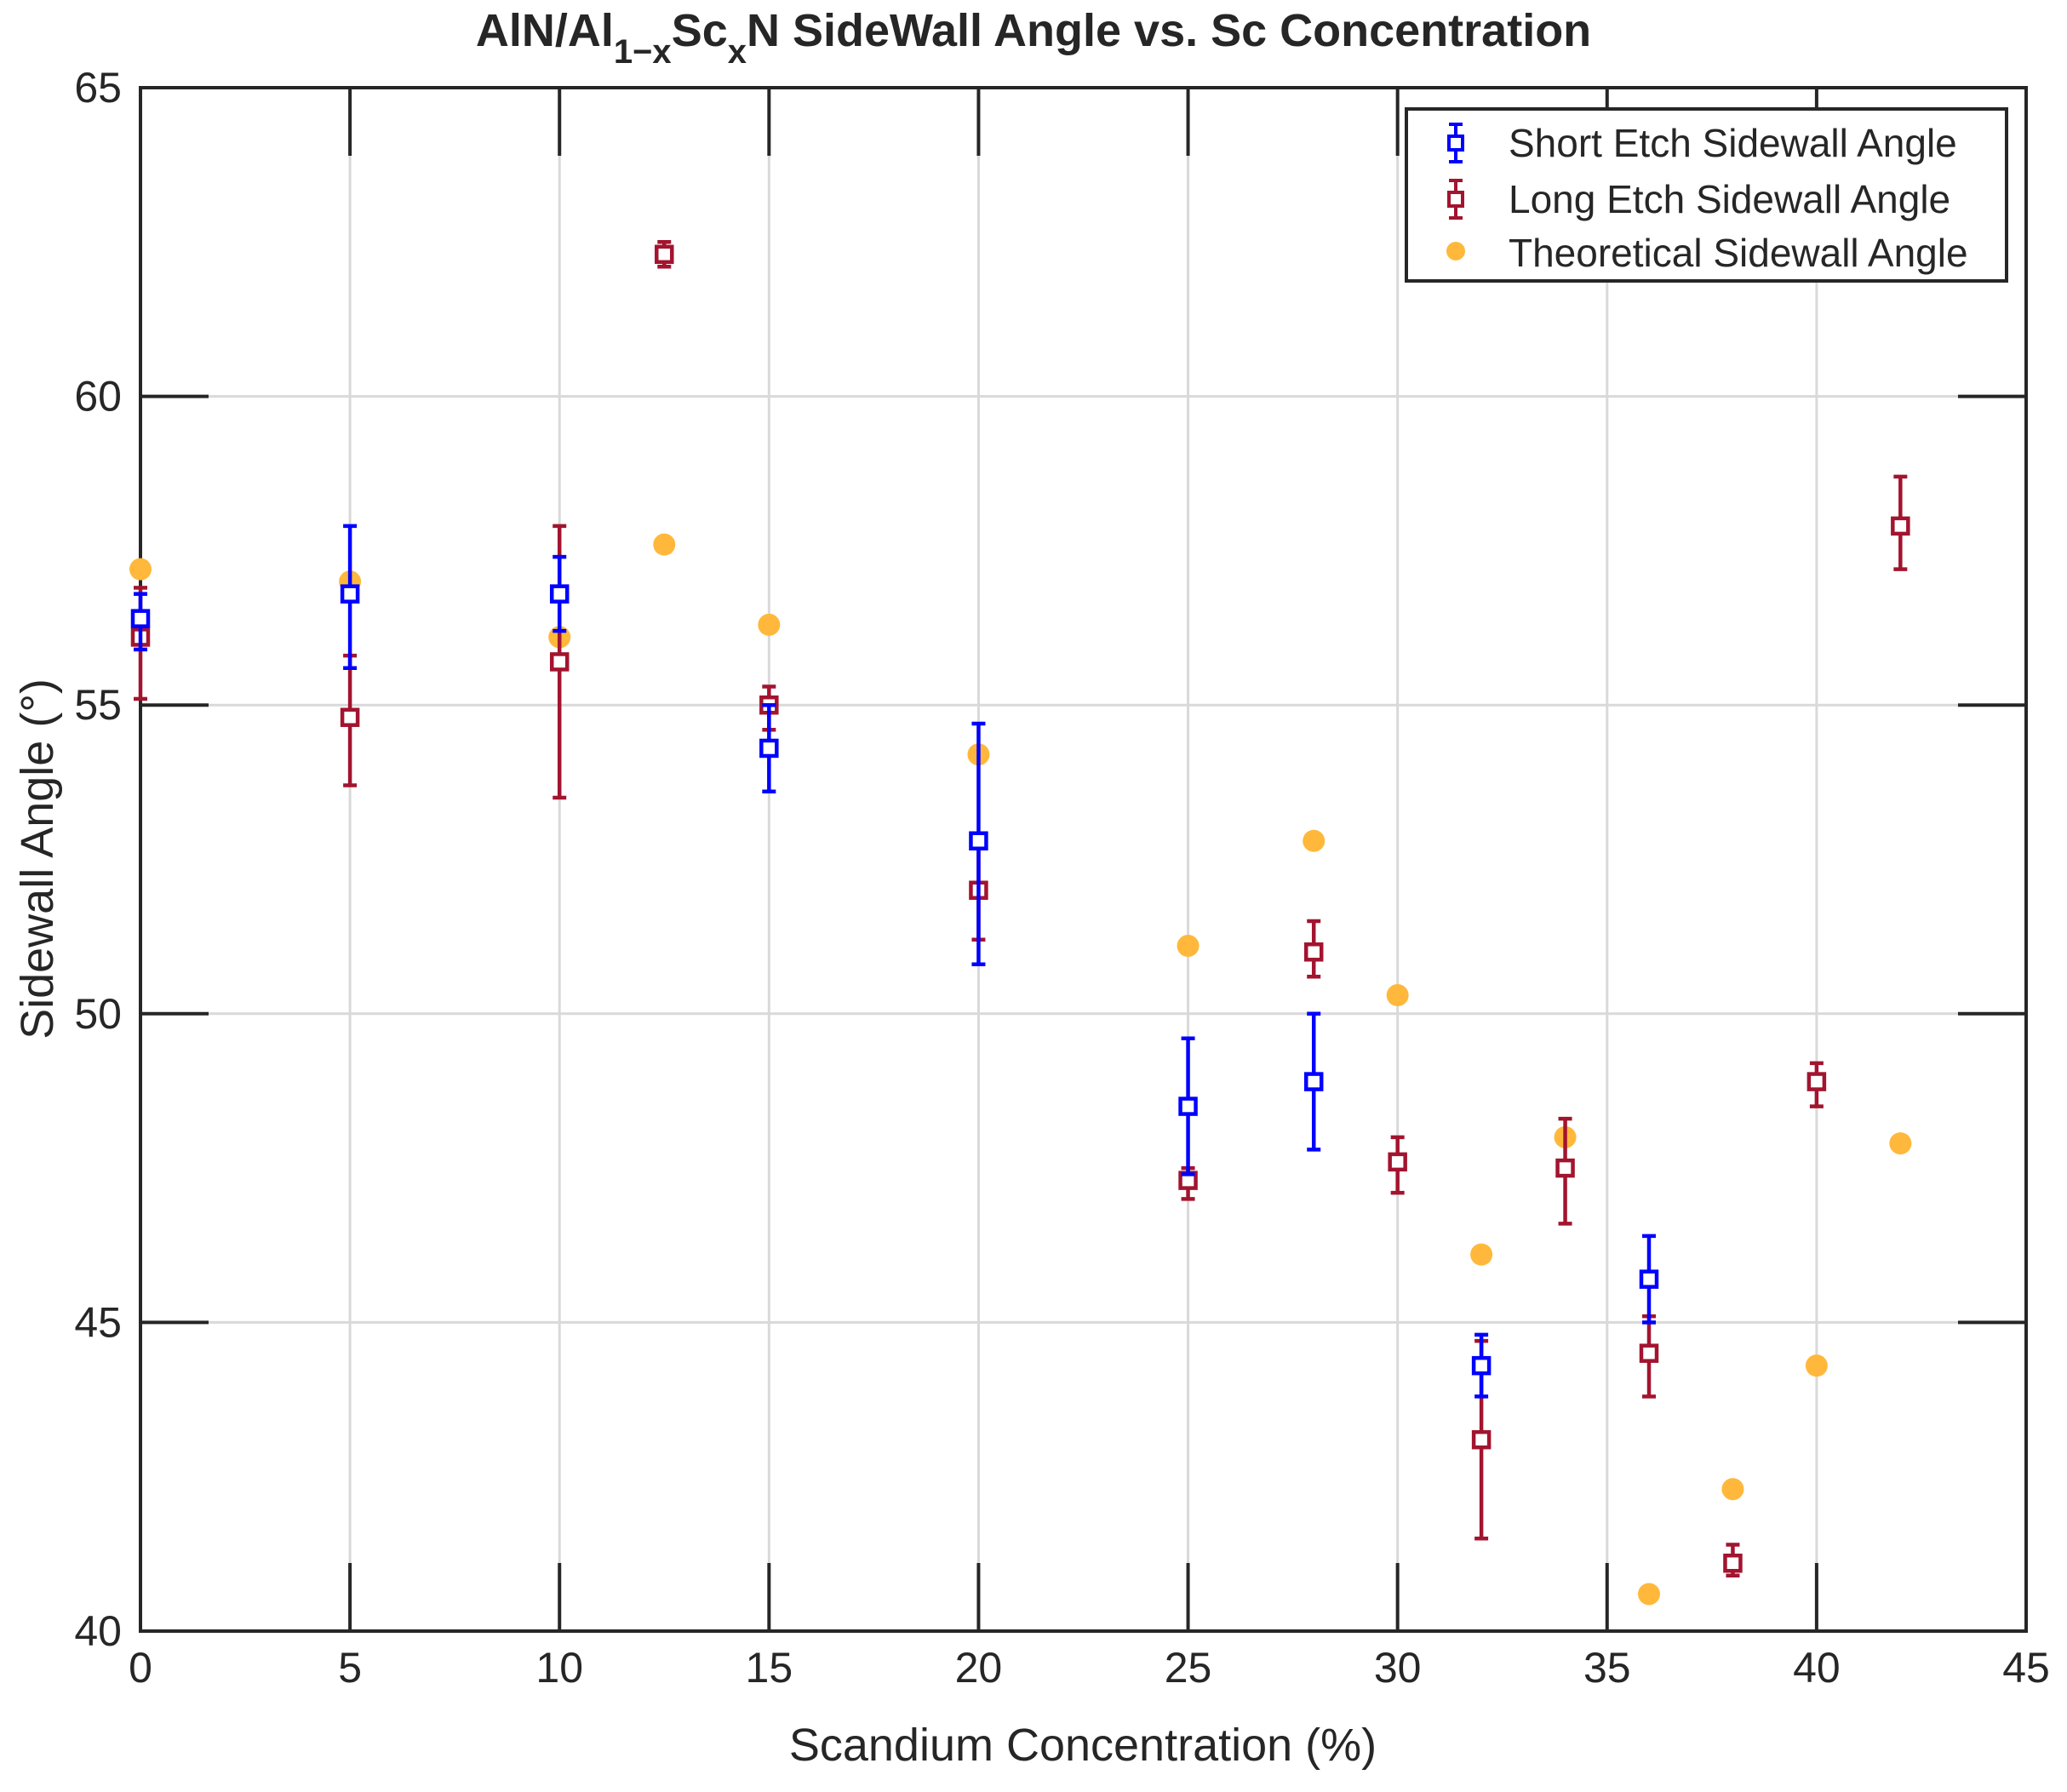  I want to click on x-tick-label: 10, so click(559, 1668).